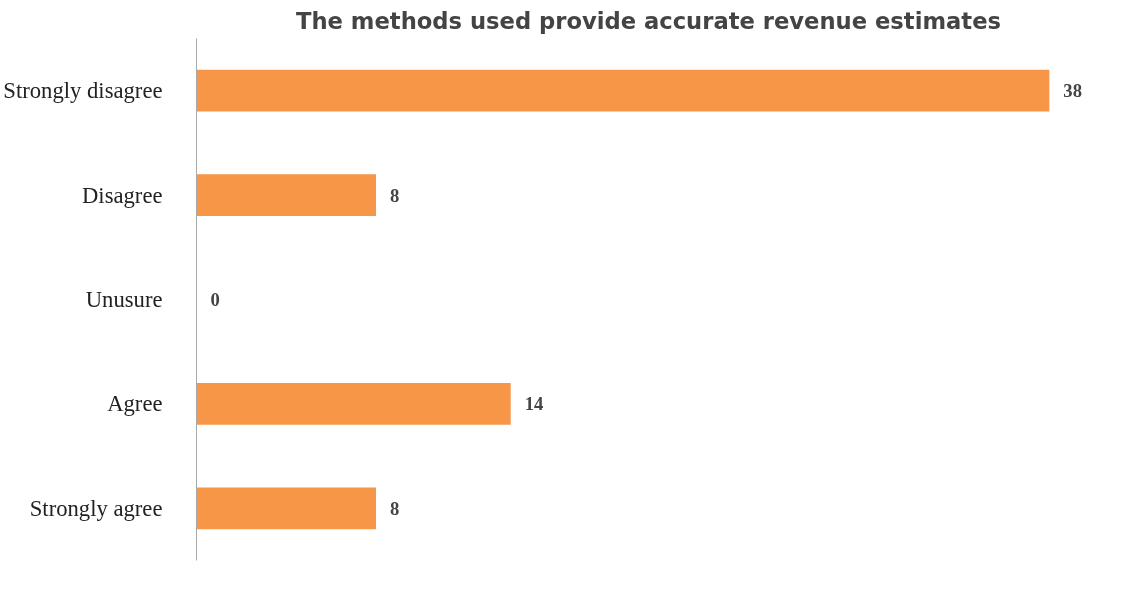  I want to click on y-tick-label: Disagree, so click(122, 195).